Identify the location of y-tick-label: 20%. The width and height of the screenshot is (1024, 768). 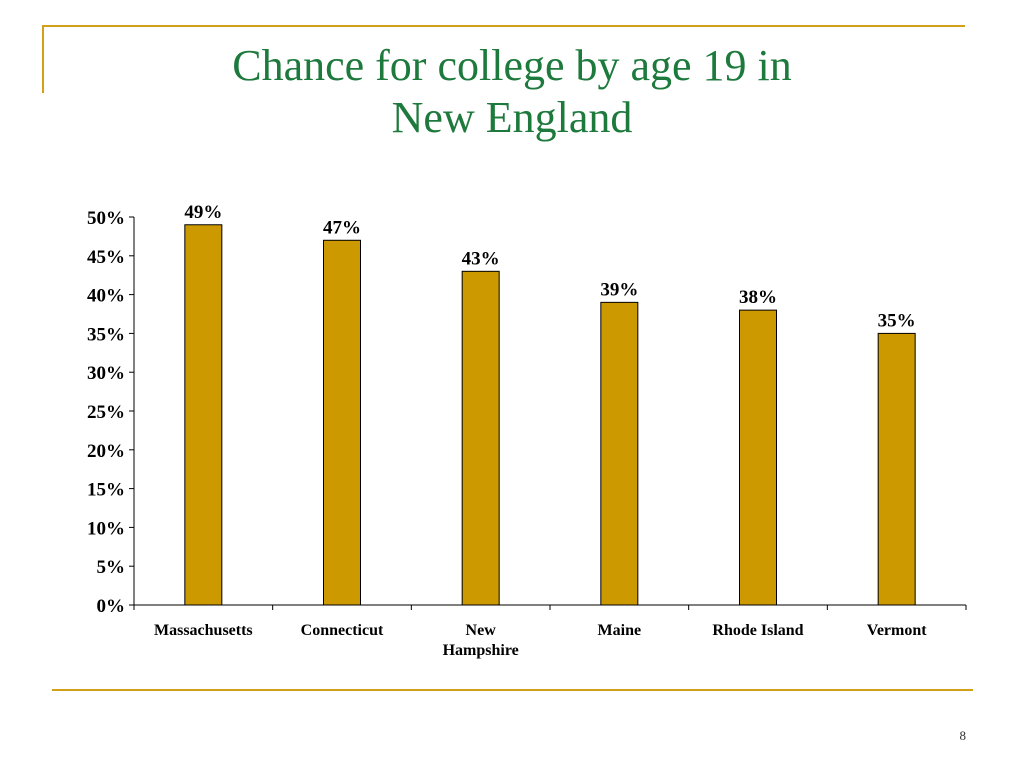
(106, 451).